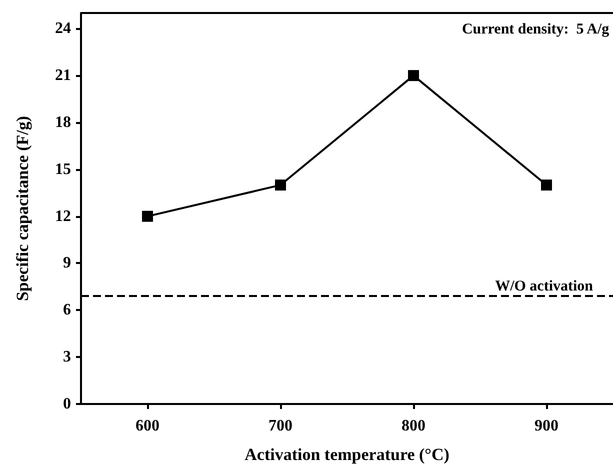  I want to click on y-axis-title: Specific capacitance (F/g), so click(22, 209).